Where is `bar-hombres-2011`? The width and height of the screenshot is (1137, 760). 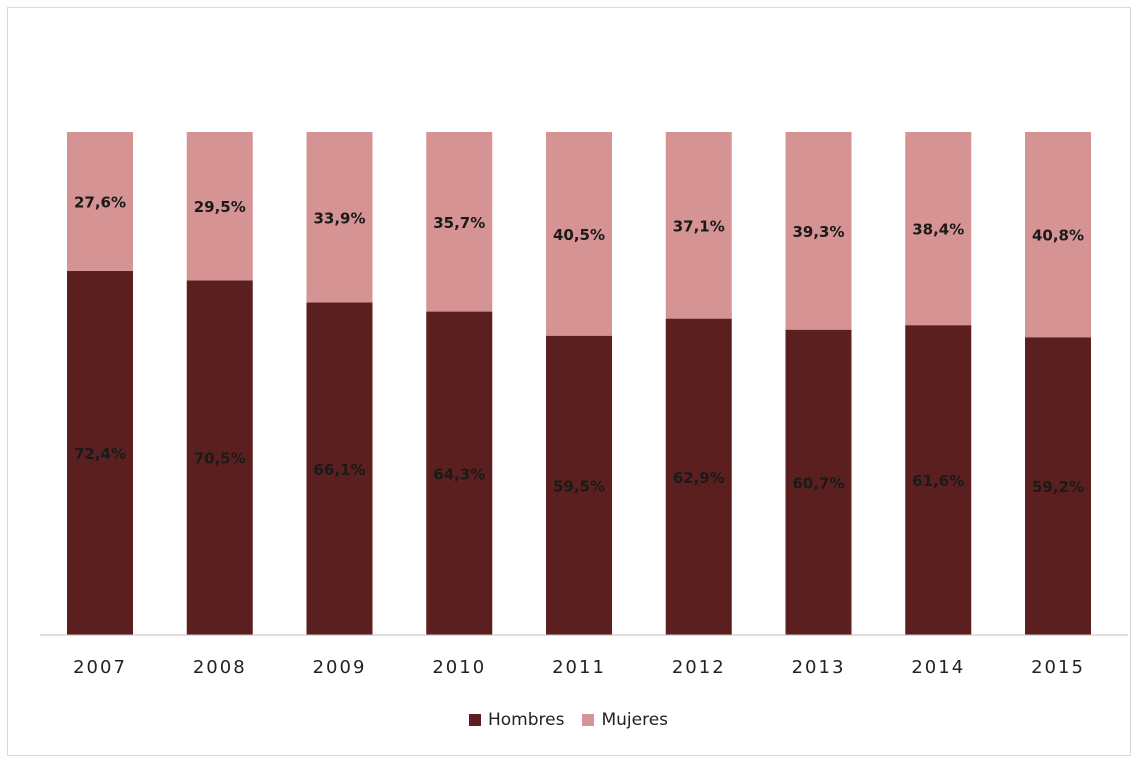 bar-hombres-2011 is located at coordinates (579, 485).